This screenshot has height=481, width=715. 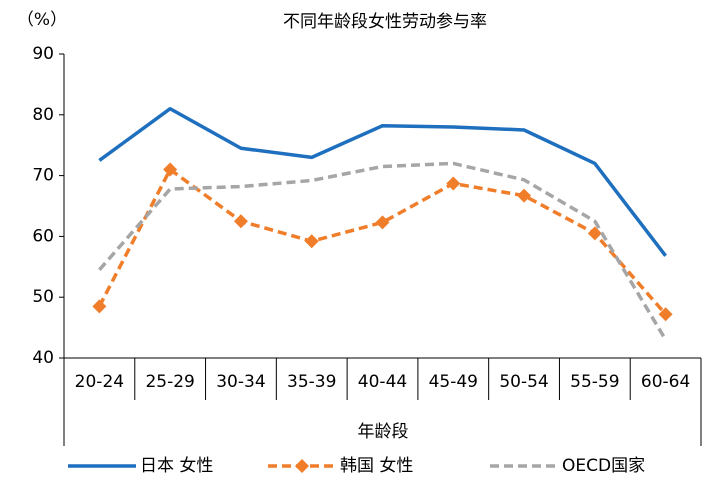 What do you see at coordinates (376, 466) in the screenshot?
I see `legend-label: 韩国 女性` at bounding box center [376, 466].